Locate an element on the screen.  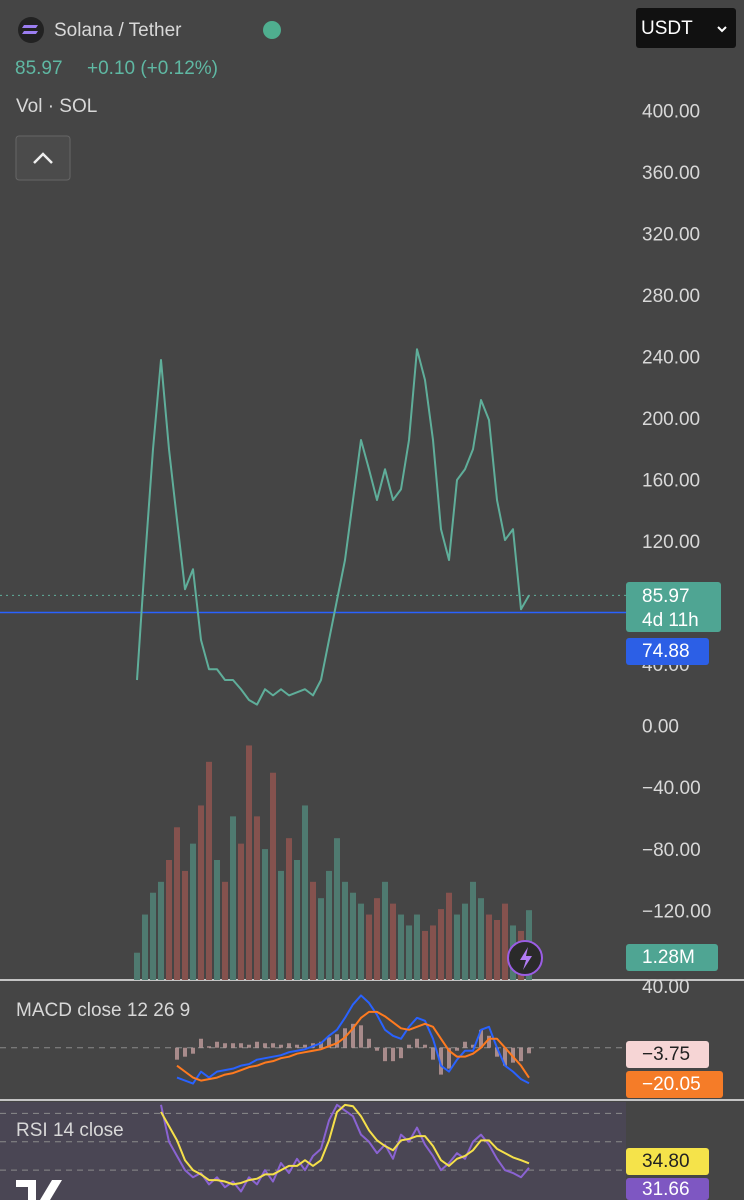
signal-label: −20.05 is located at coordinates (671, 1084).